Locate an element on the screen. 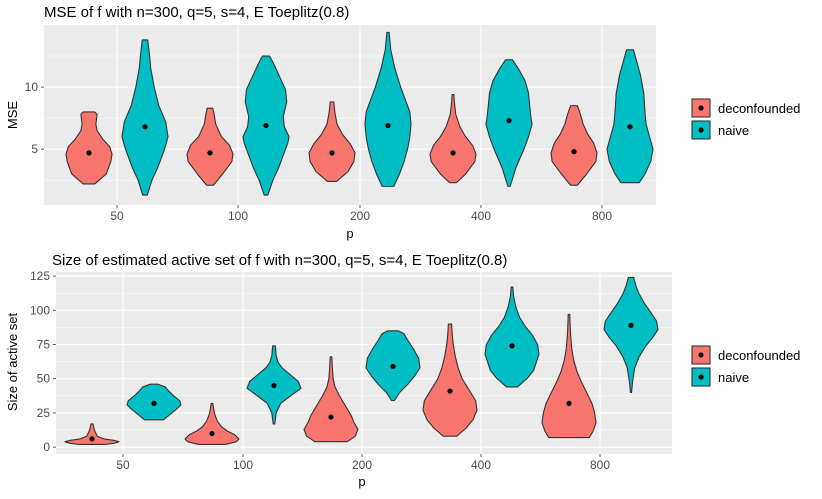  mse-y-axis-title: MSE is located at coordinates (12, 115).